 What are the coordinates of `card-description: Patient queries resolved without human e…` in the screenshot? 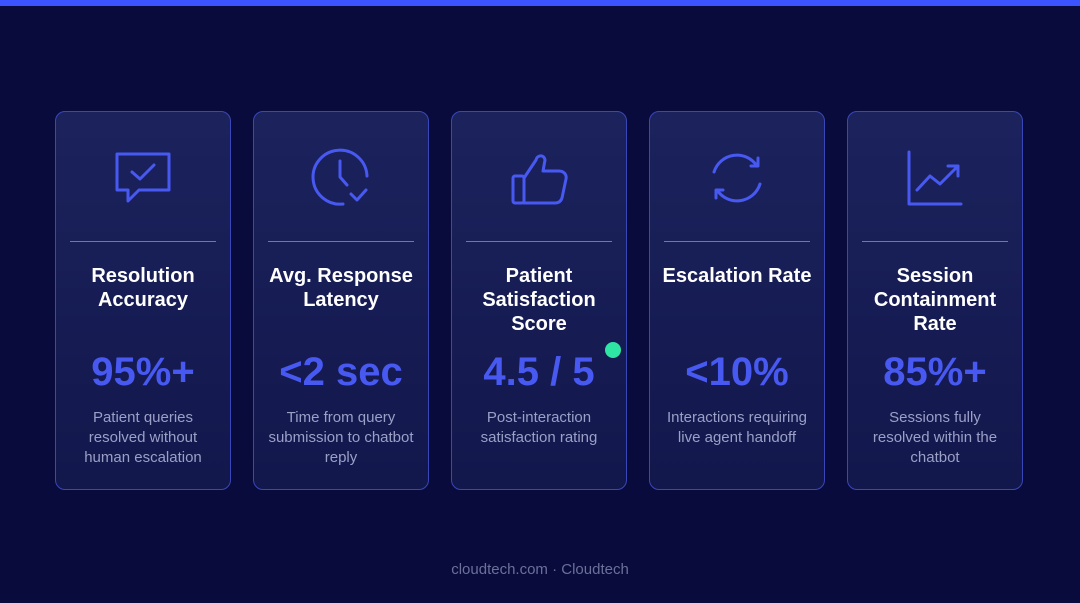 It's located at (143, 437).